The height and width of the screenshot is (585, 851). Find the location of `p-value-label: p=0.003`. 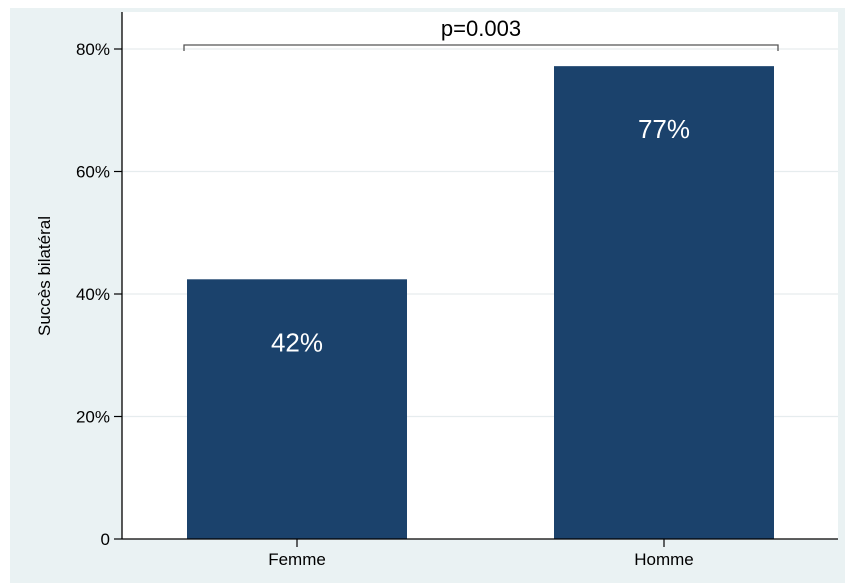

p-value-label: p=0.003 is located at coordinates (481, 28).